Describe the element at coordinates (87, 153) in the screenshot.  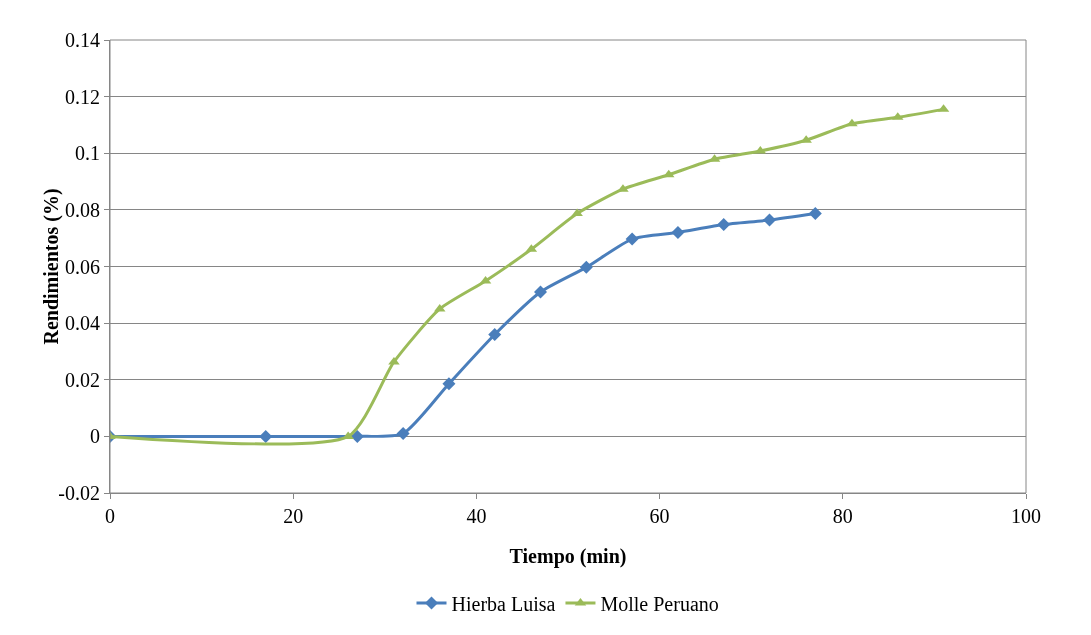
I see `y-tick-label: 0.1` at that location.